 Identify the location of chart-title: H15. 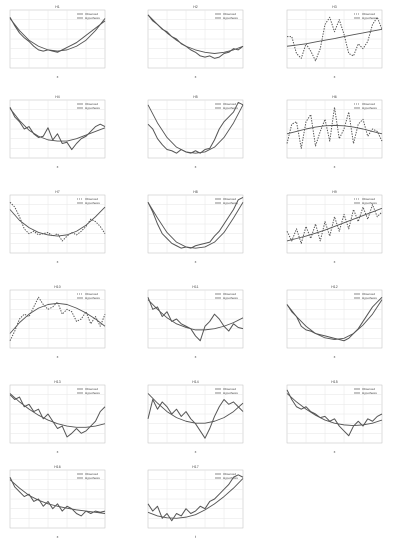
(334, 382).